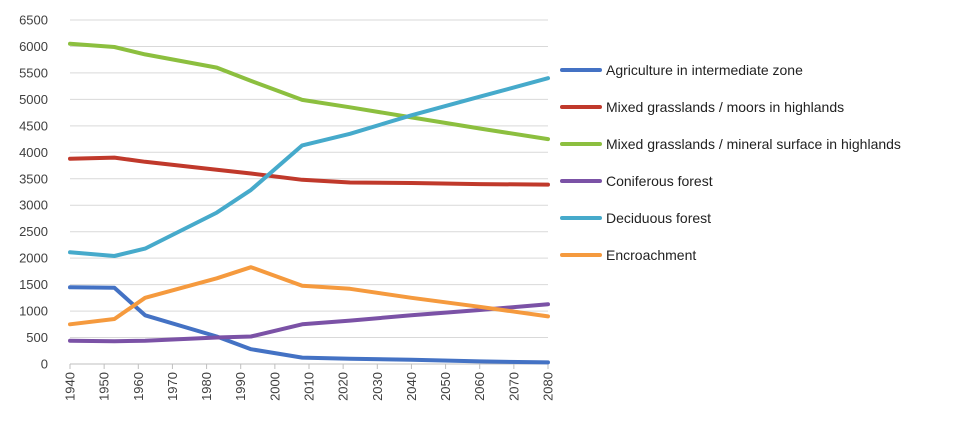 The width and height of the screenshot is (954, 421). Describe the element at coordinates (104, 386) in the screenshot. I see `x-tick-label: 1950` at that location.